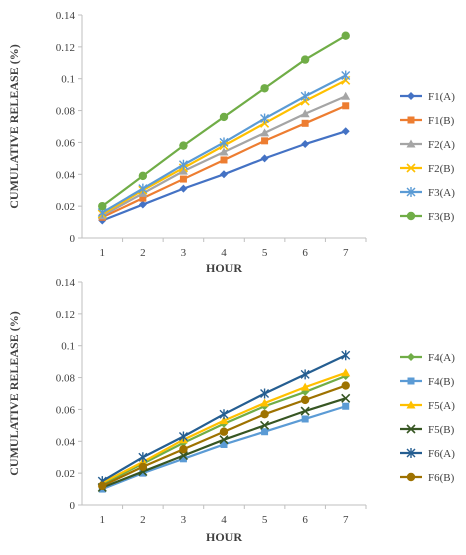 The height and width of the screenshot is (555, 466). I want to click on x-tick-label: 7, so click(346, 520).